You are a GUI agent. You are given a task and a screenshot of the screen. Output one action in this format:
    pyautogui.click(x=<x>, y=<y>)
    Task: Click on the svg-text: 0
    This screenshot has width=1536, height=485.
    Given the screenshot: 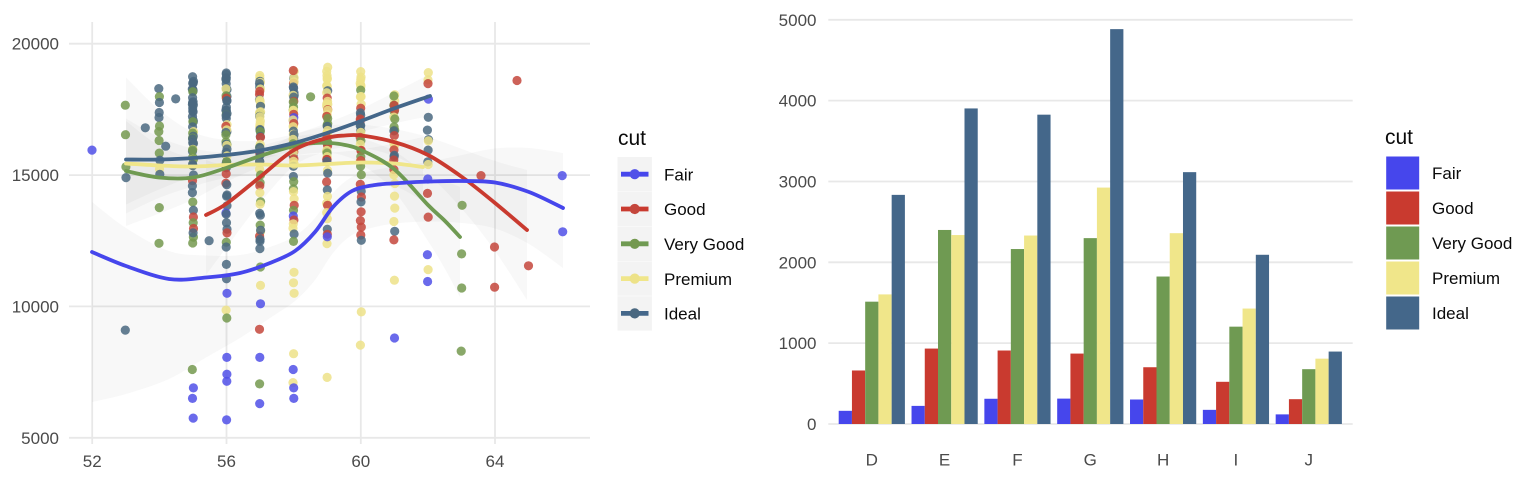 What is the action you would take?
    pyautogui.click(x=811, y=424)
    